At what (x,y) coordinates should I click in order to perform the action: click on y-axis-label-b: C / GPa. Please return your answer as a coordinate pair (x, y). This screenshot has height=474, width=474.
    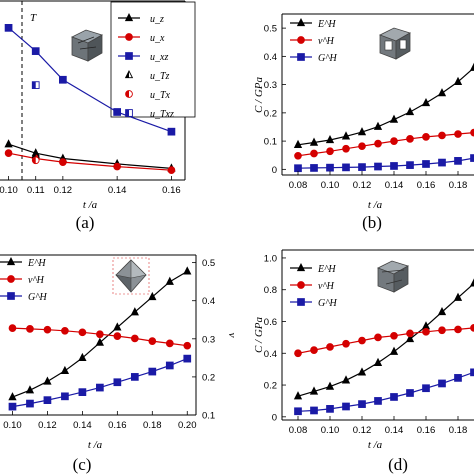
    Looking at the image, I should click on (259, 94).